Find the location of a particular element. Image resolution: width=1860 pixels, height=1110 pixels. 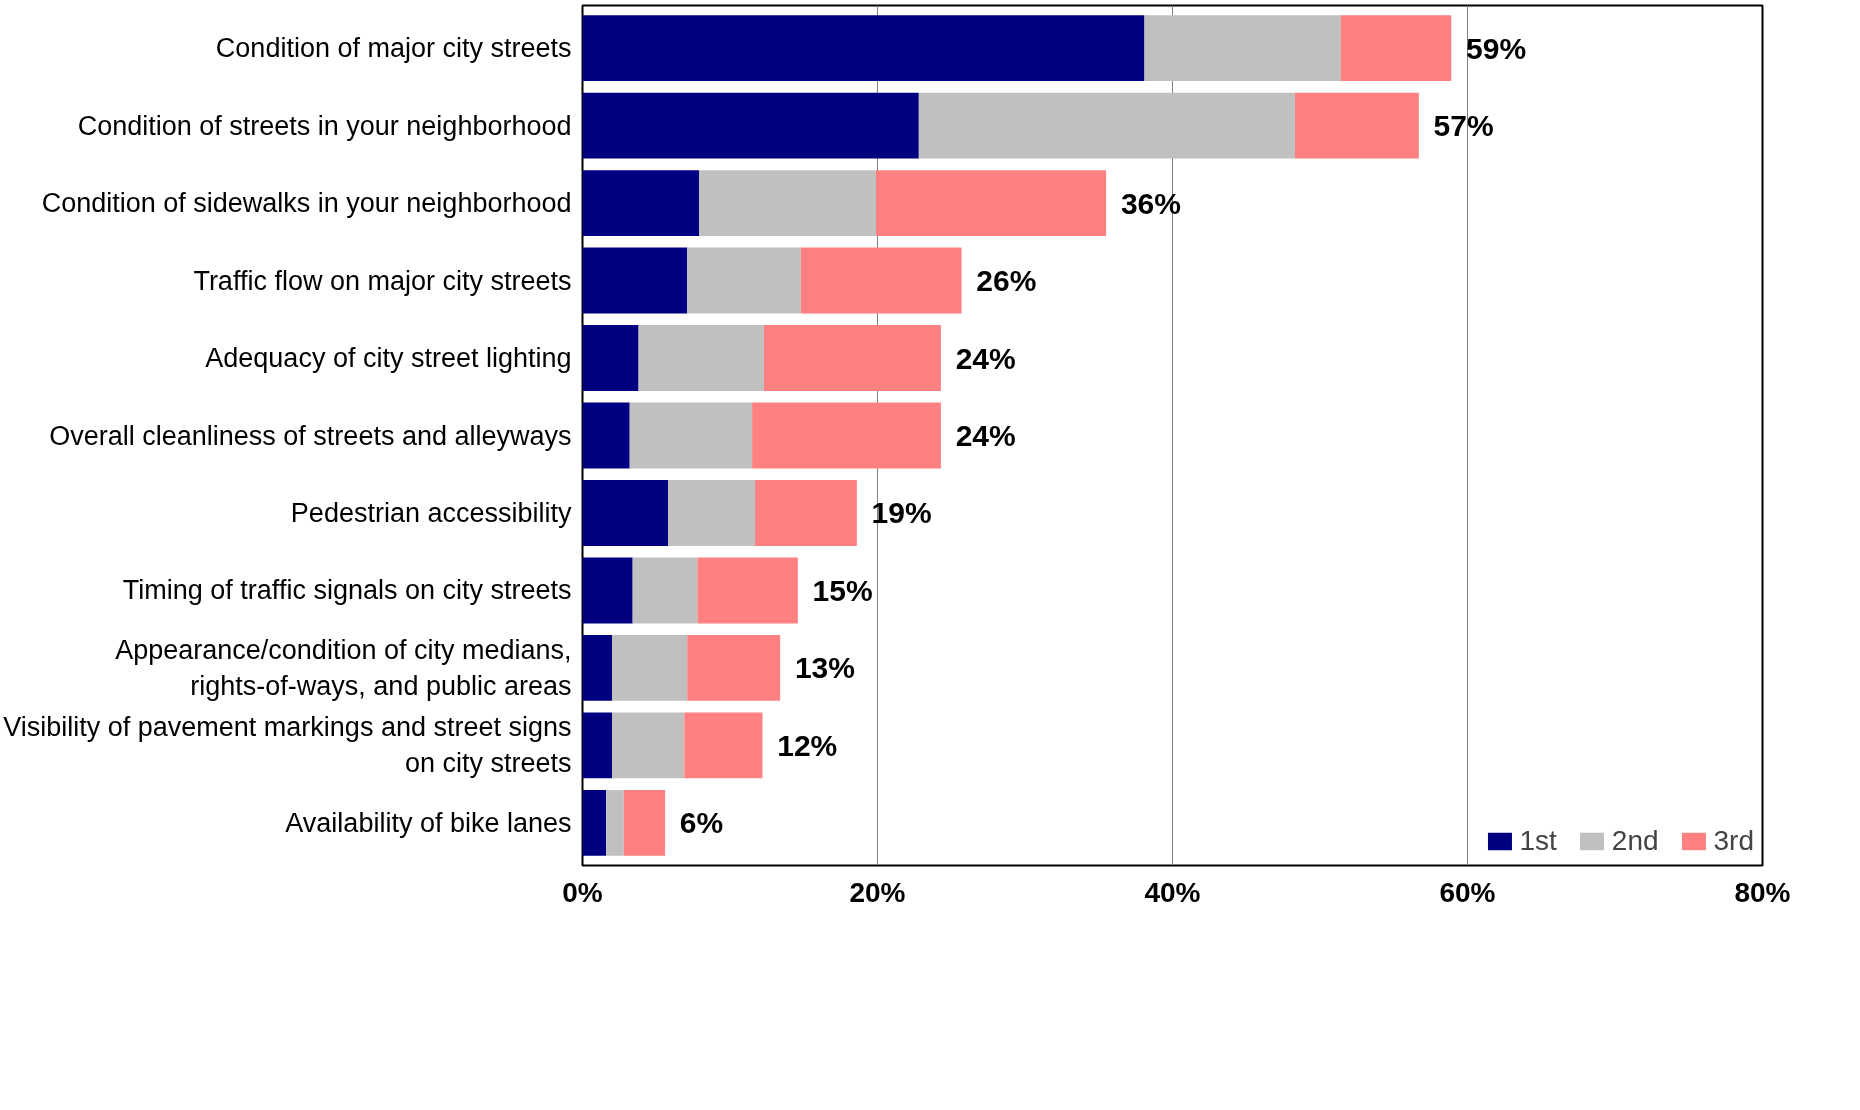

legend-label: 3rd is located at coordinates (1733, 841).